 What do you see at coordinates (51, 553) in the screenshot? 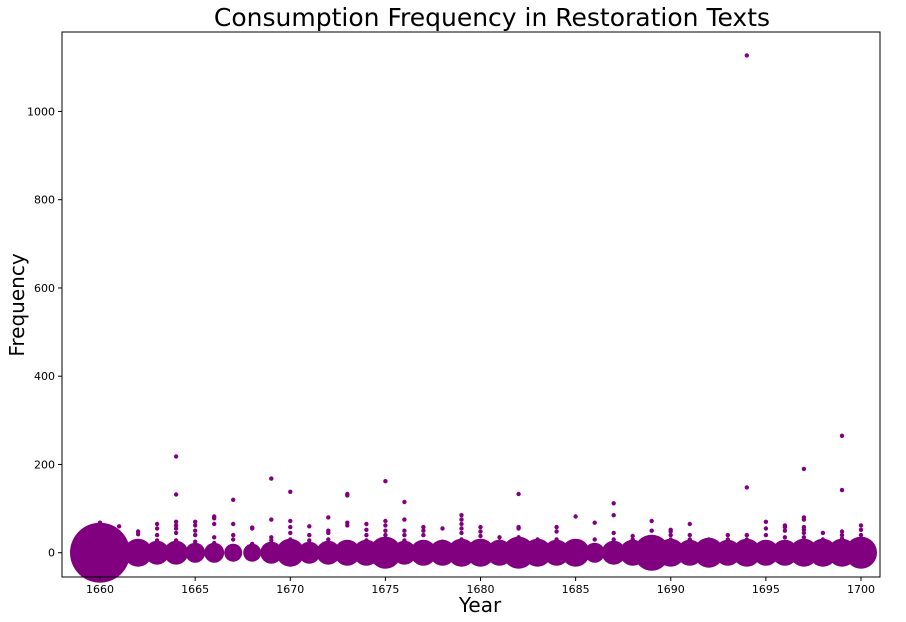
I see `y-tick-label: 0` at bounding box center [51, 553].